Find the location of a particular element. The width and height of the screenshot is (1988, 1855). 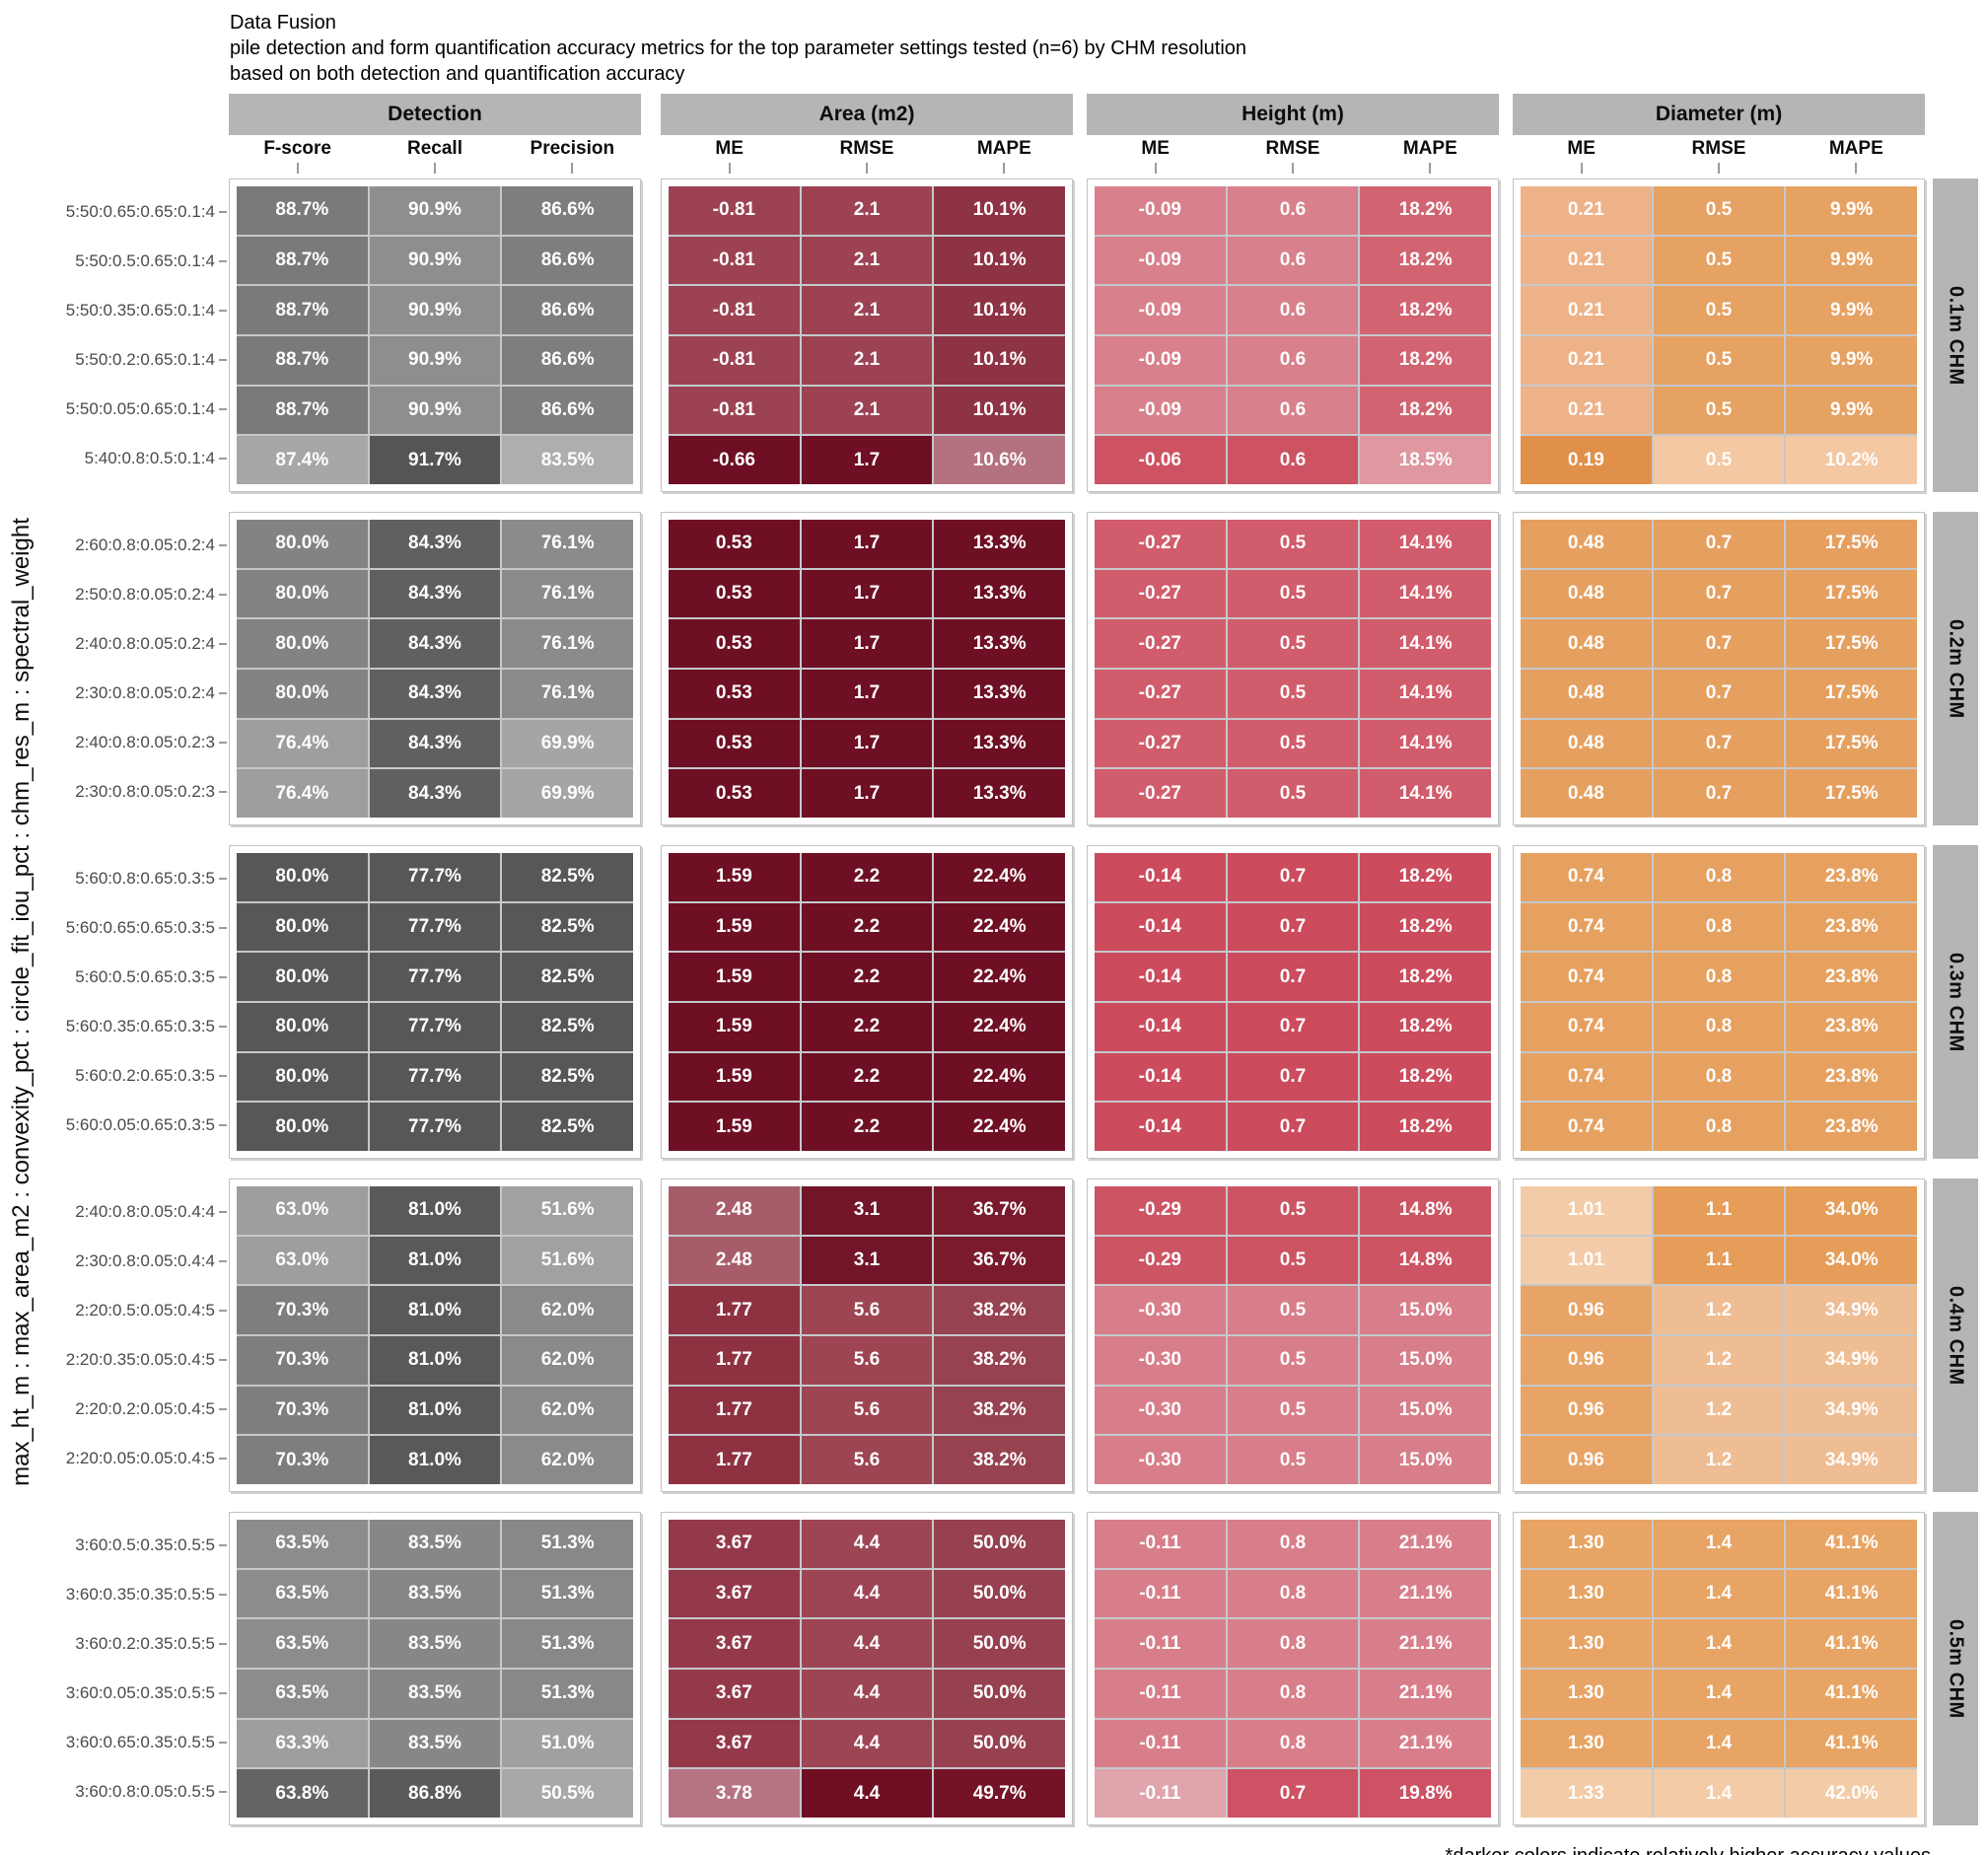

row-label-item: 2:30:0.8:0.05:0.2:4 is located at coordinates (115, 693).